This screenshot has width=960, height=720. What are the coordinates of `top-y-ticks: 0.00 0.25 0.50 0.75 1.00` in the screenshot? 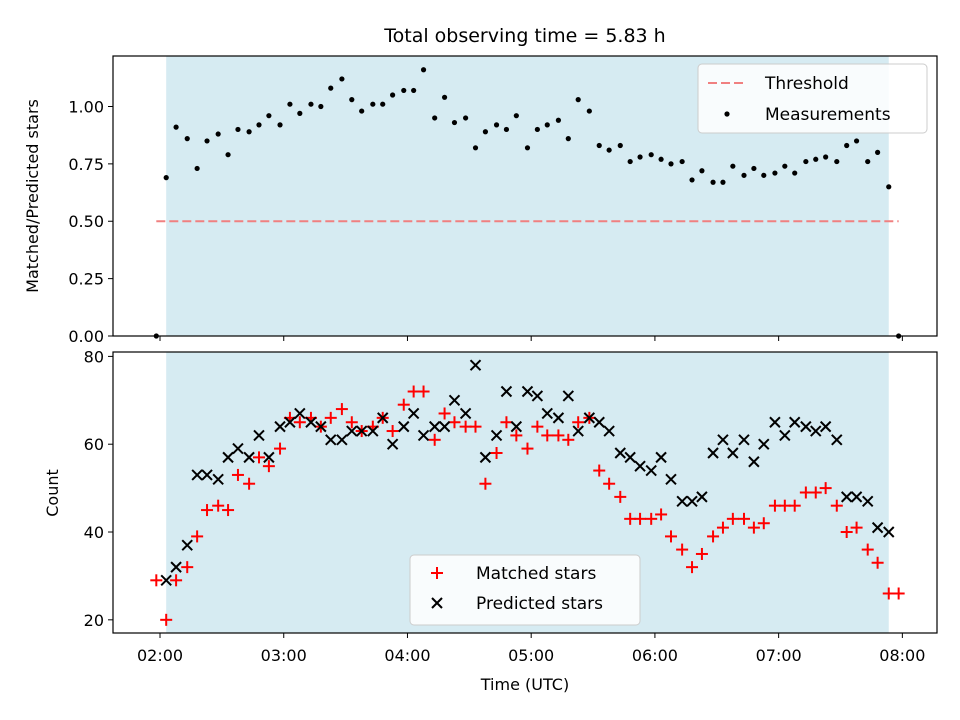 It's located at (90, 221).